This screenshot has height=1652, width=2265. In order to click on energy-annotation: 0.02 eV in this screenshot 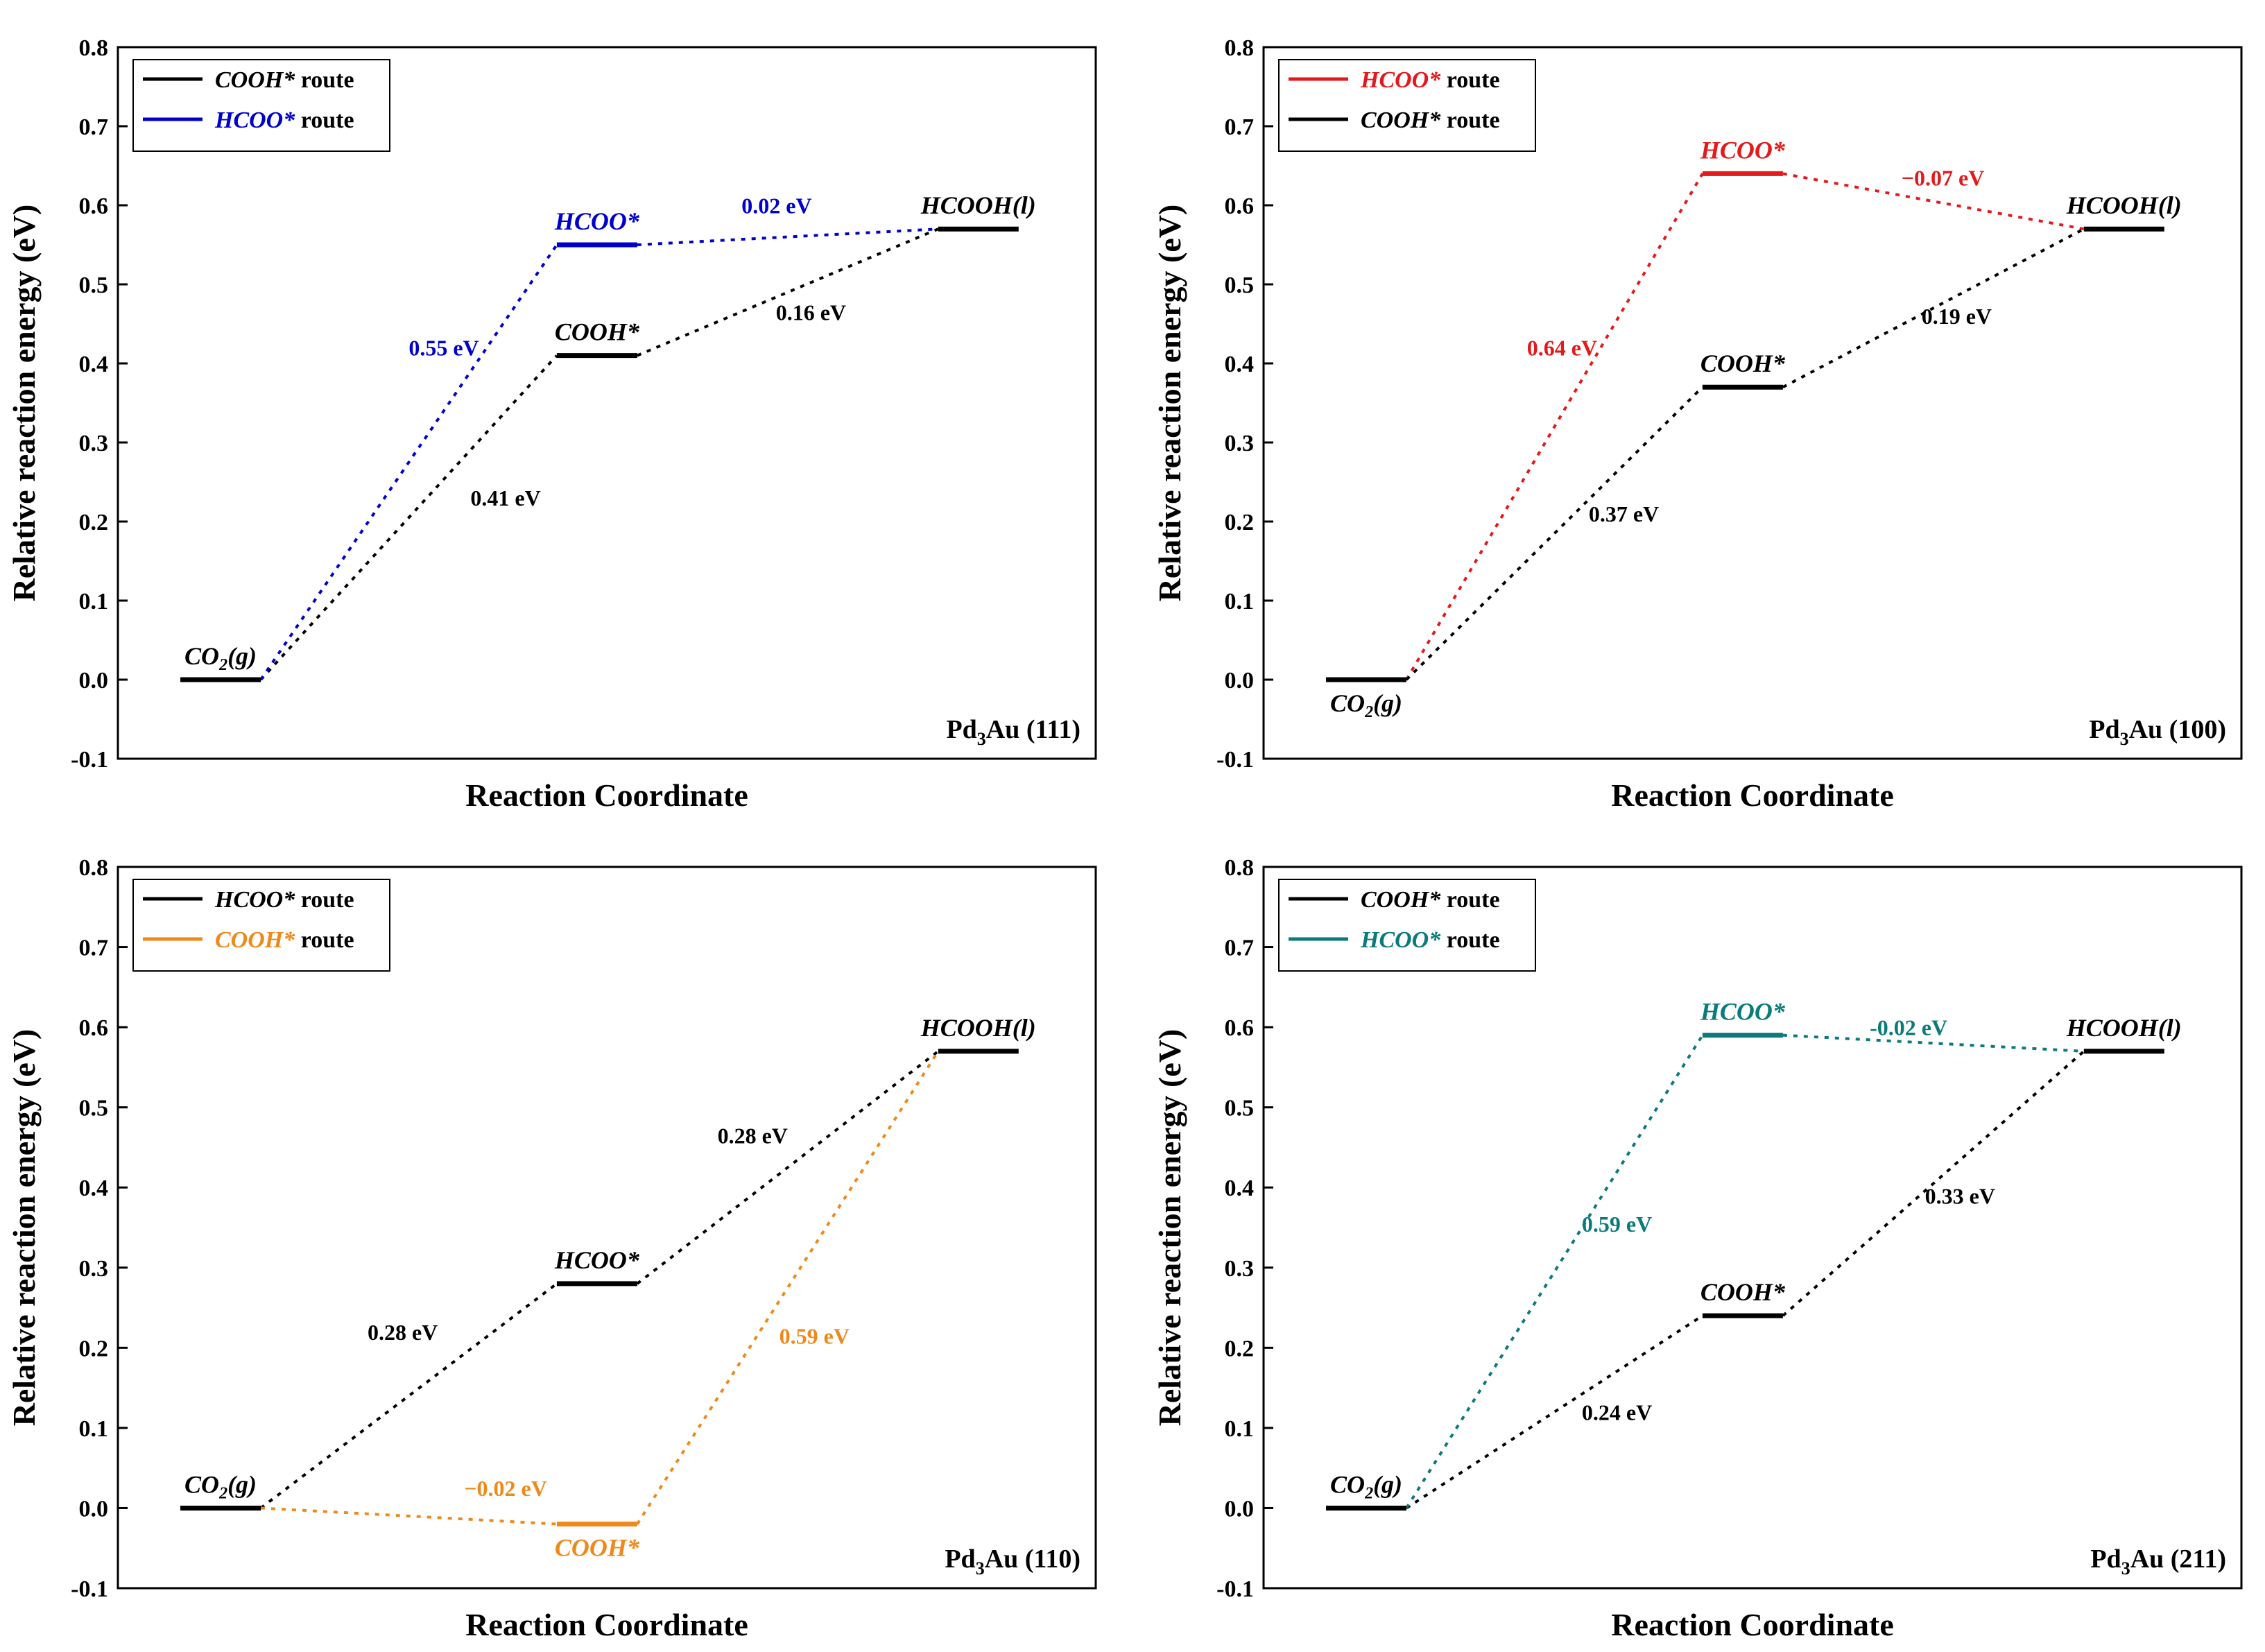, I will do `click(776, 206)`.